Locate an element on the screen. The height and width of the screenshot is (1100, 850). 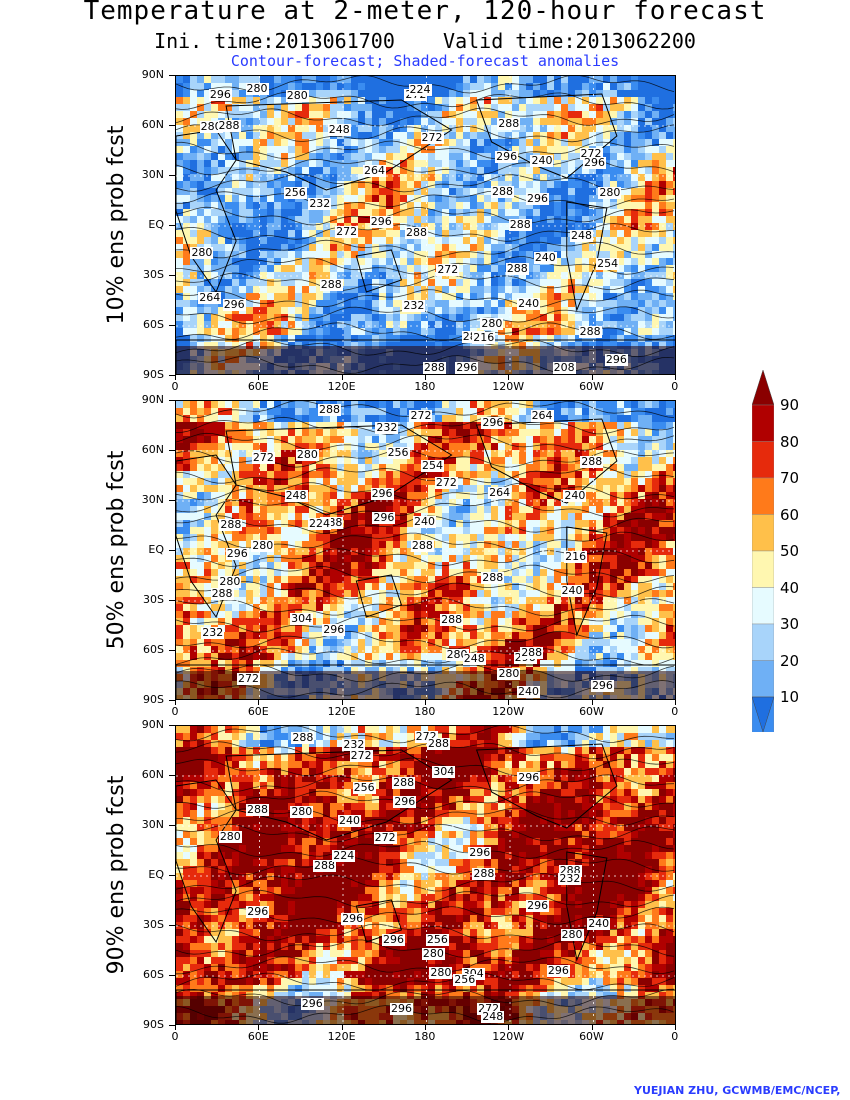
colorbar-level-label: 20 is located at coordinates (790, 660).